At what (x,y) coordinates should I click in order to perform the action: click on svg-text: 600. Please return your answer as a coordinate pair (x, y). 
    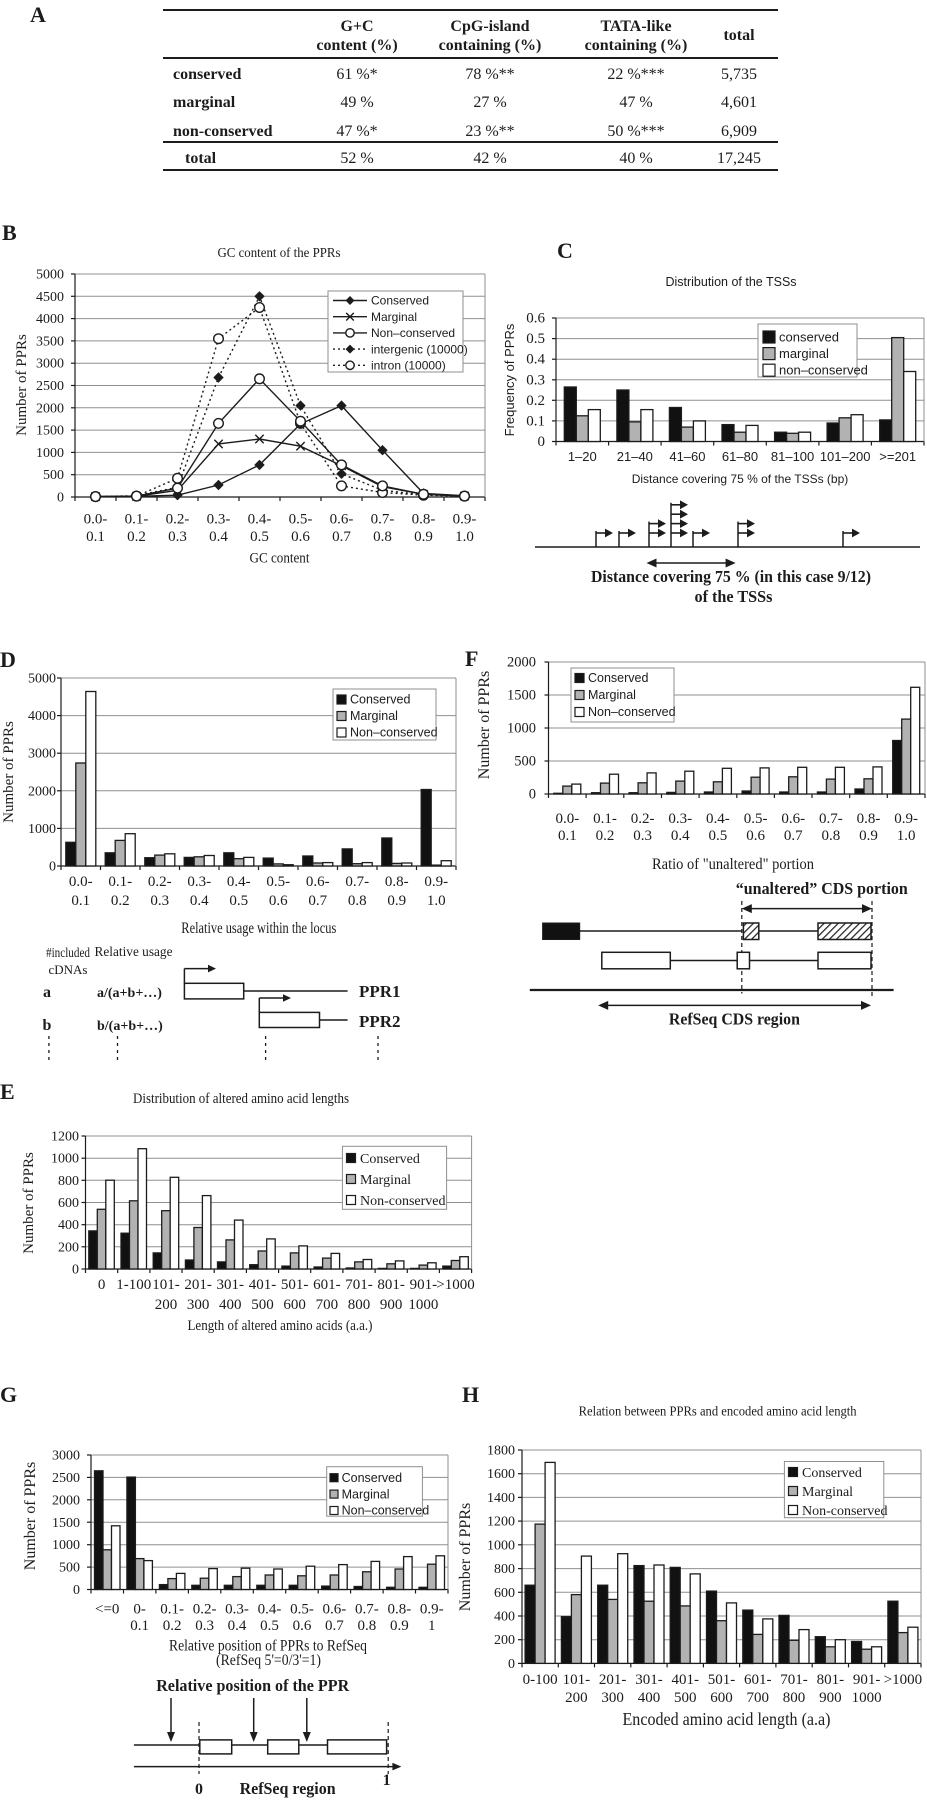
    Looking at the image, I should click on (504, 1593).